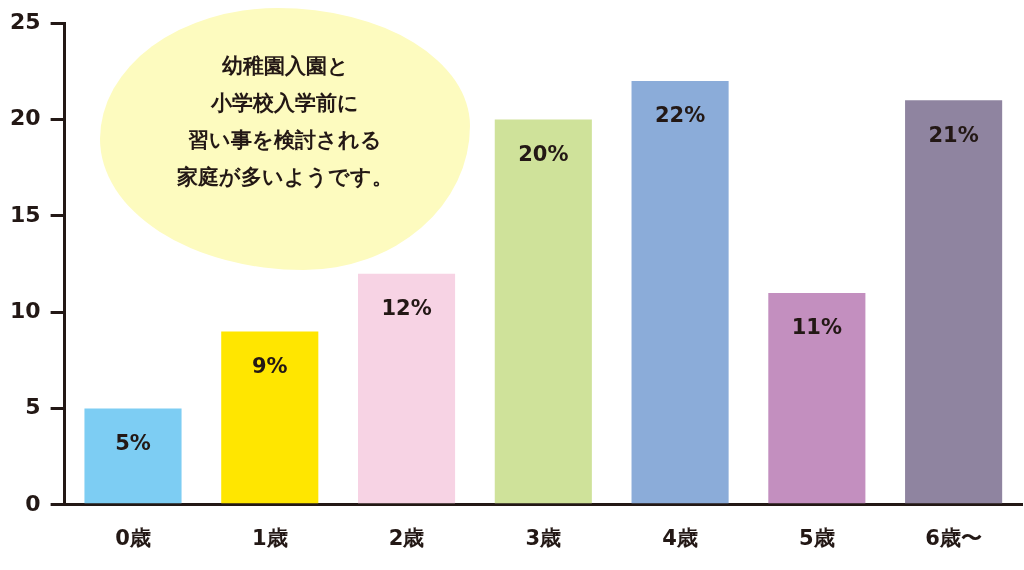 The width and height of the screenshot is (1024, 570). I want to click on annotation: 幼稚園入園と, so click(285, 66).